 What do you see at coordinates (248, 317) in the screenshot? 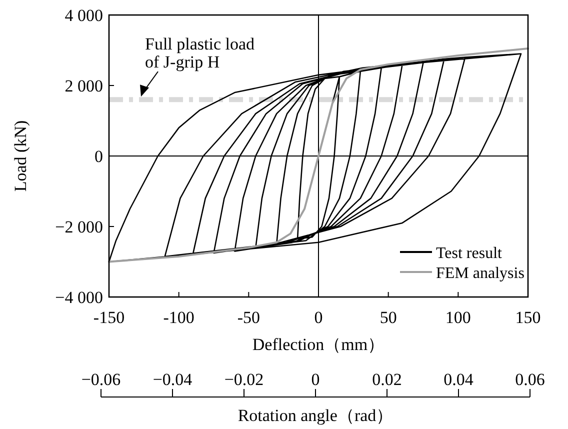
I see `x-tick-label: -50` at bounding box center [248, 317].